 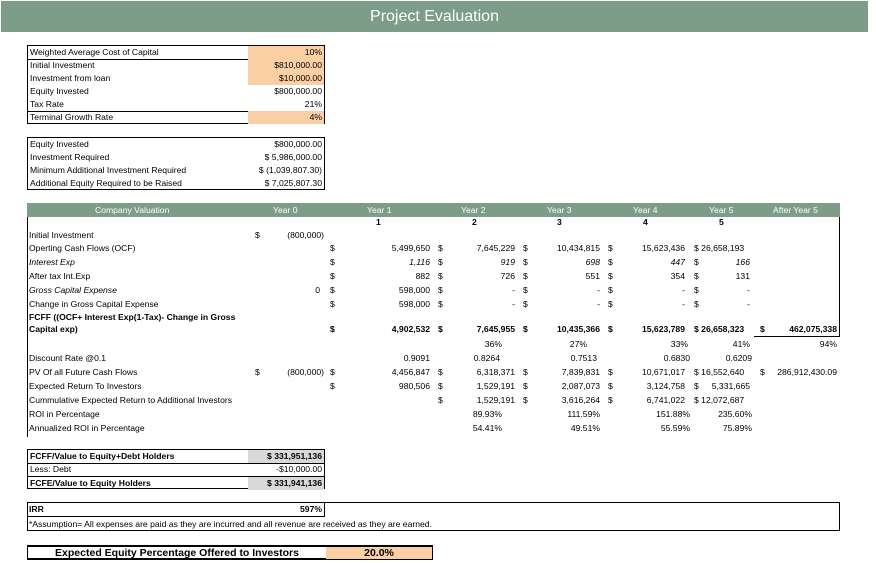 I want to click on cell-value: $ 12,072,687, so click(x=719, y=400).